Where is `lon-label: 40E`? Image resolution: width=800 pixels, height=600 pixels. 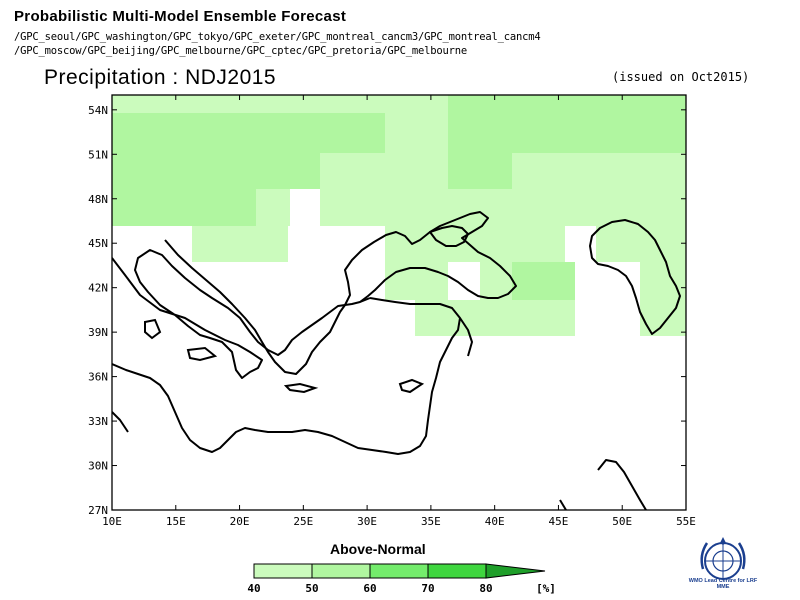 lon-label: 40E is located at coordinates (495, 521).